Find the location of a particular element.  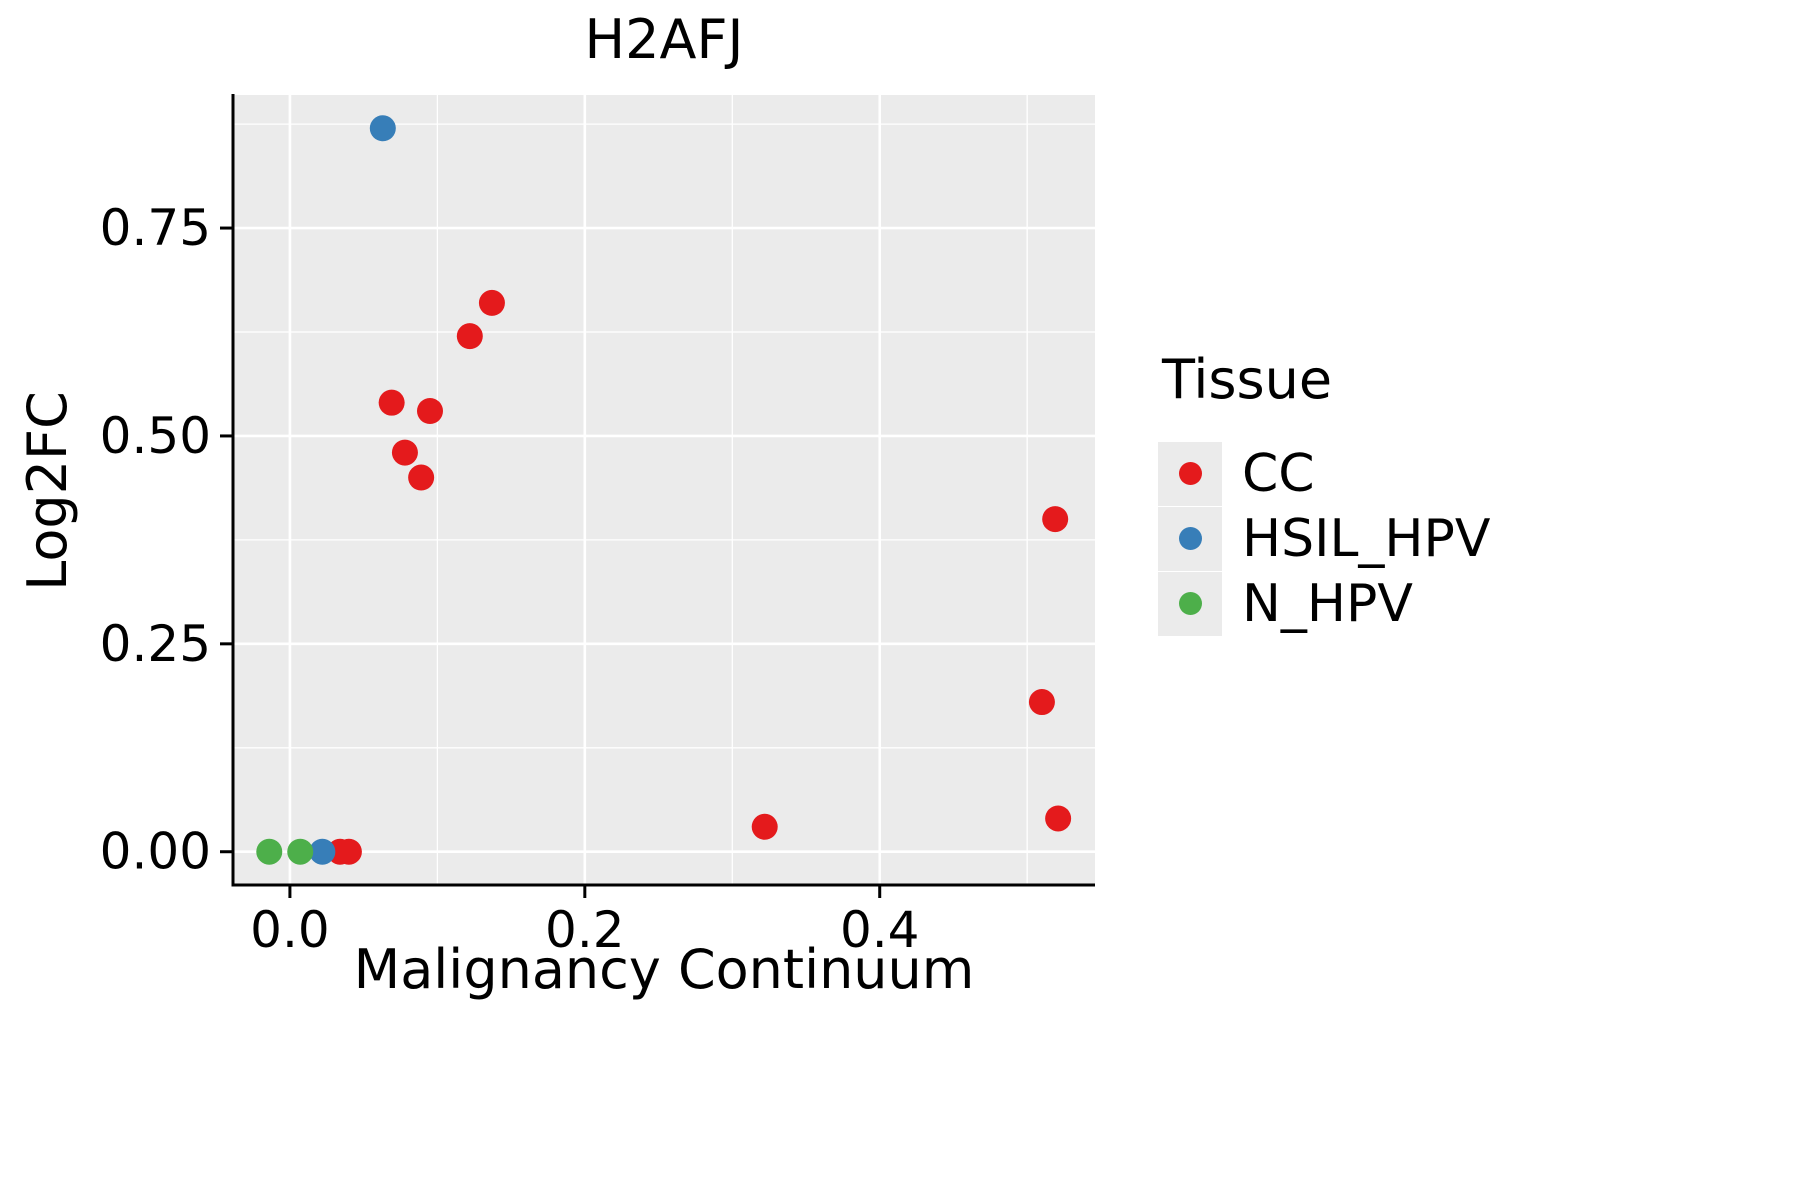

y-tick-label: 0.00 is located at coordinates (155, 852).